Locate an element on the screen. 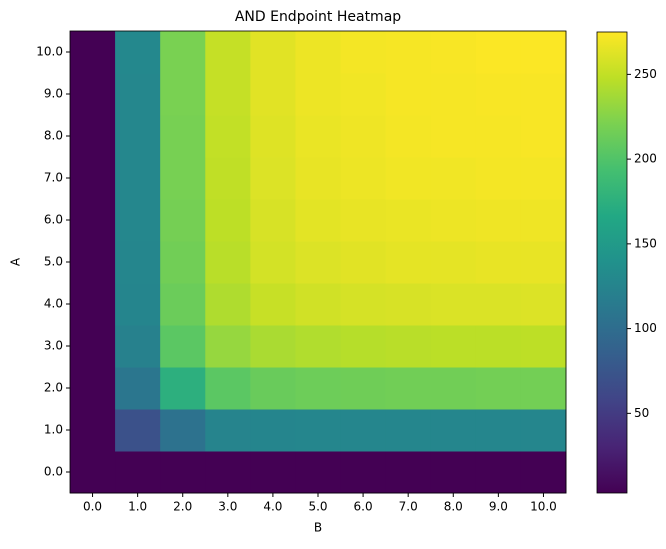 The width and height of the screenshot is (666, 549). x-tick-label: 5.0 is located at coordinates (317, 507).